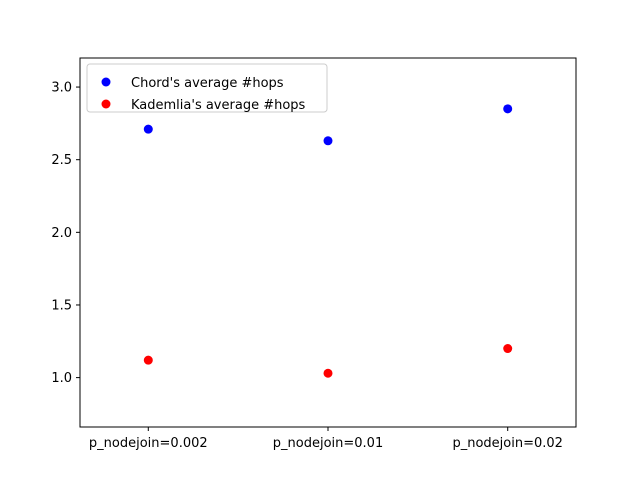 Image resolution: width=640 pixels, height=480 pixels. I want to click on x-tick-label: p_nodejoin=0.02, so click(507, 443).